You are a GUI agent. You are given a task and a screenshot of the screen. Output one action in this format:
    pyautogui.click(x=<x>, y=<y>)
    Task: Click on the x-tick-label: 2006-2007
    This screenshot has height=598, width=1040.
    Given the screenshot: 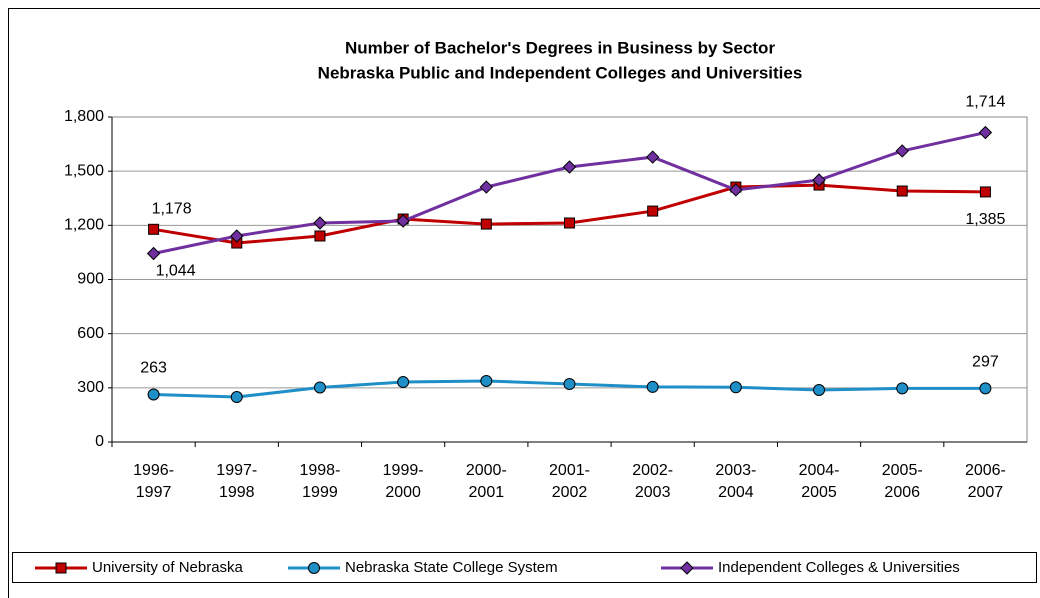 What is the action you would take?
    pyautogui.click(x=985, y=481)
    